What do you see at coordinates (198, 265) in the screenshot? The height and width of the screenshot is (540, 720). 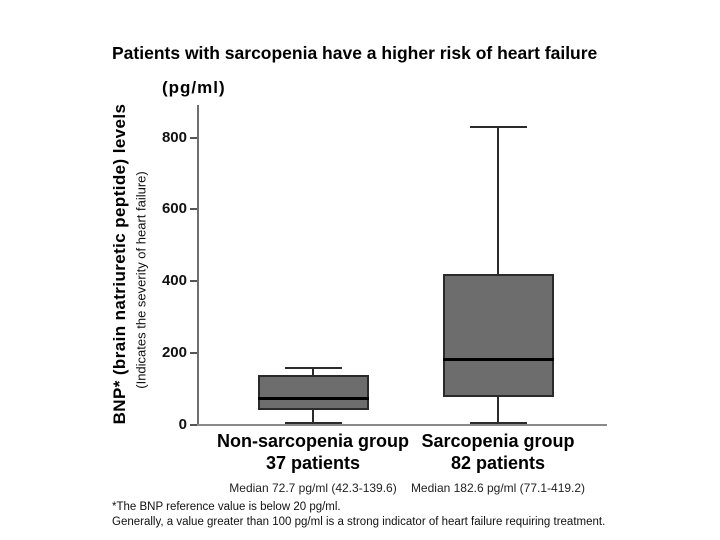 I see `y-axis-line` at bounding box center [198, 265].